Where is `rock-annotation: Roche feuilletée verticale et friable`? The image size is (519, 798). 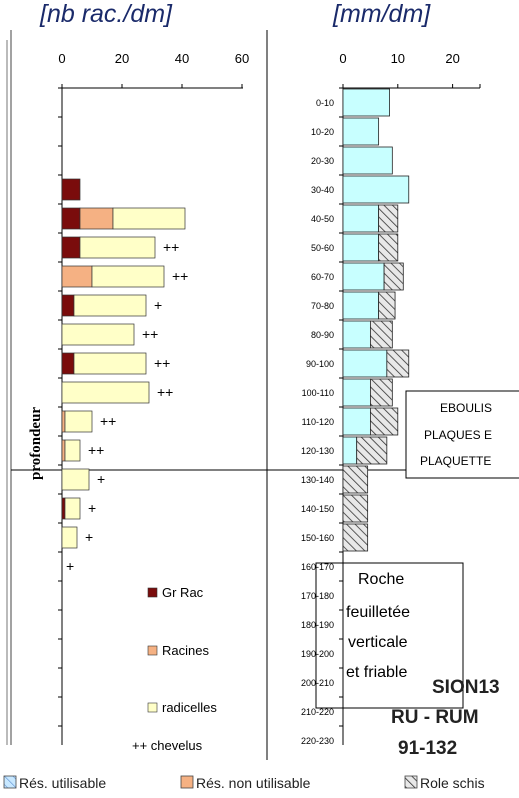
rock-annotation: Roche feuilletée verticale et friable is located at coordinates (389, 635).